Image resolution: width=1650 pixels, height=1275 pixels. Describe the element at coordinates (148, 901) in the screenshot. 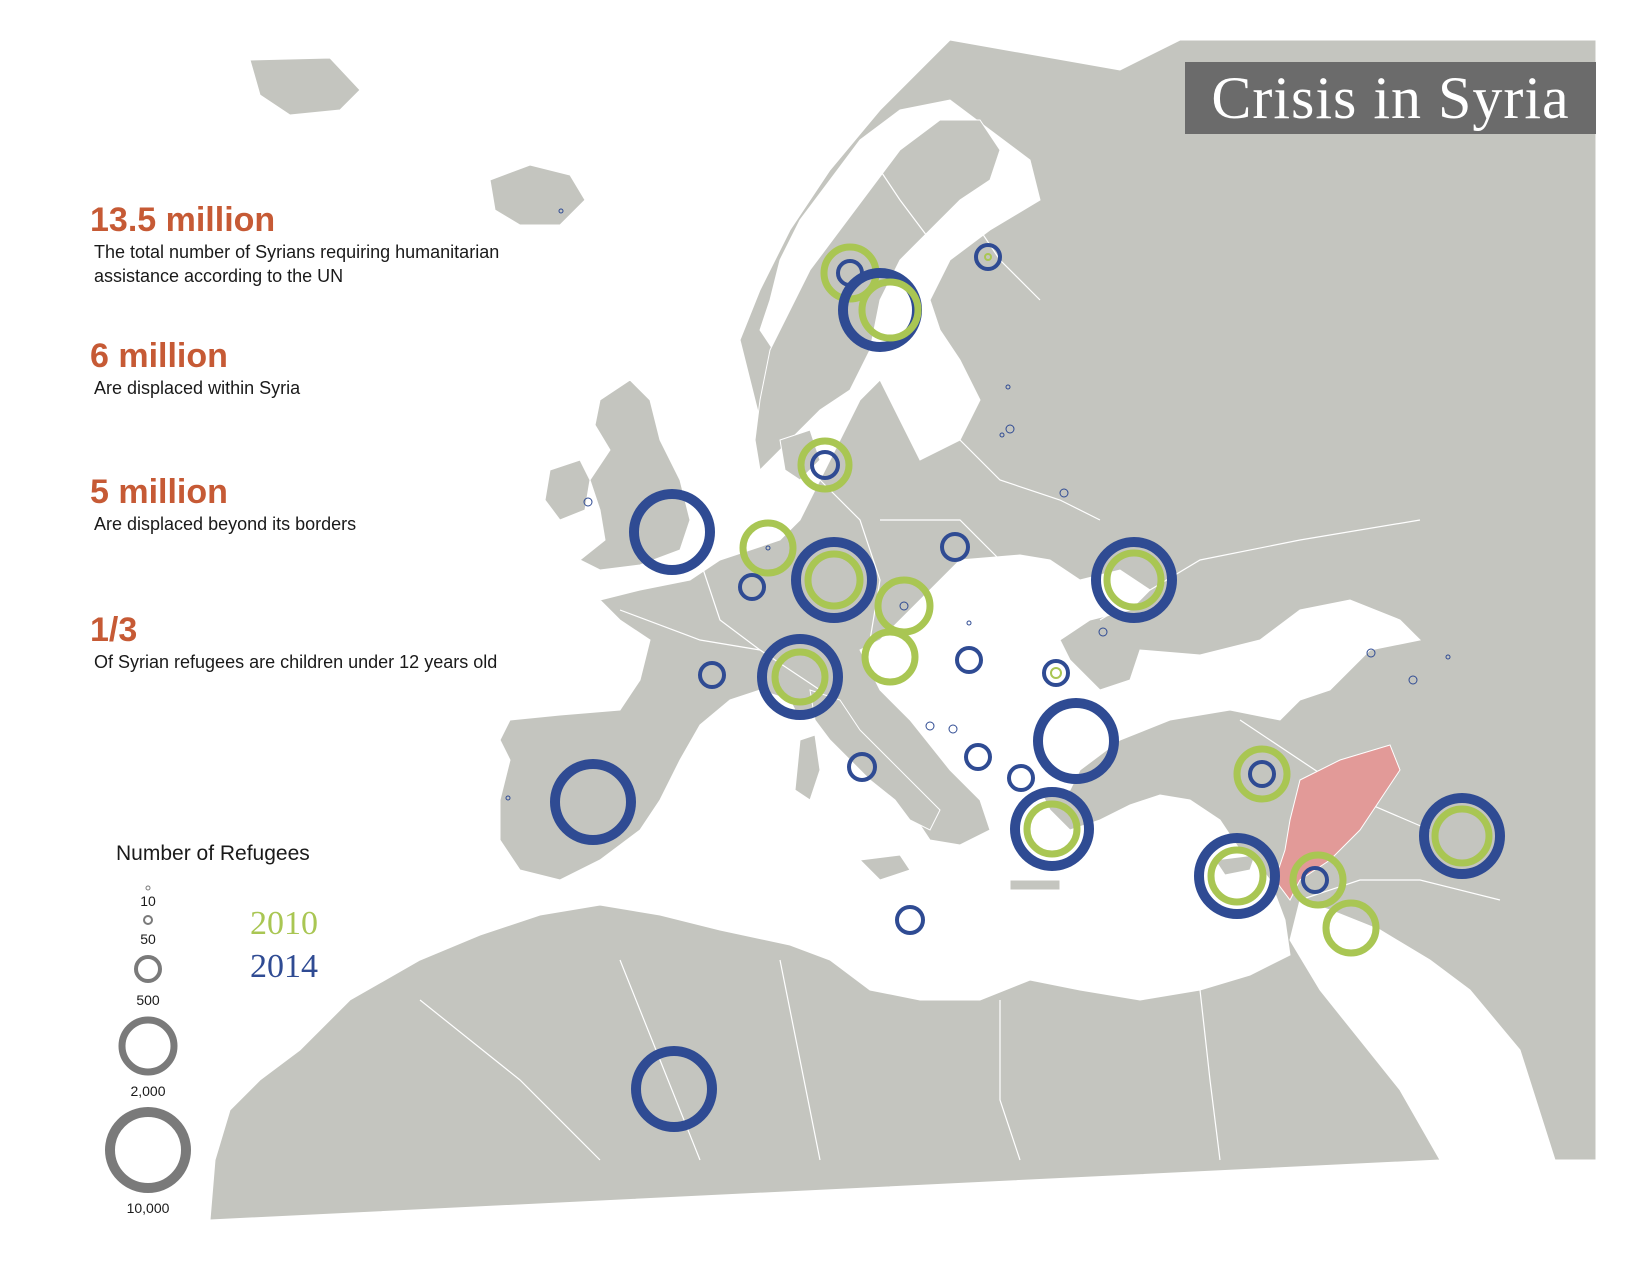

I see `legend-size-label: 10` at that location.